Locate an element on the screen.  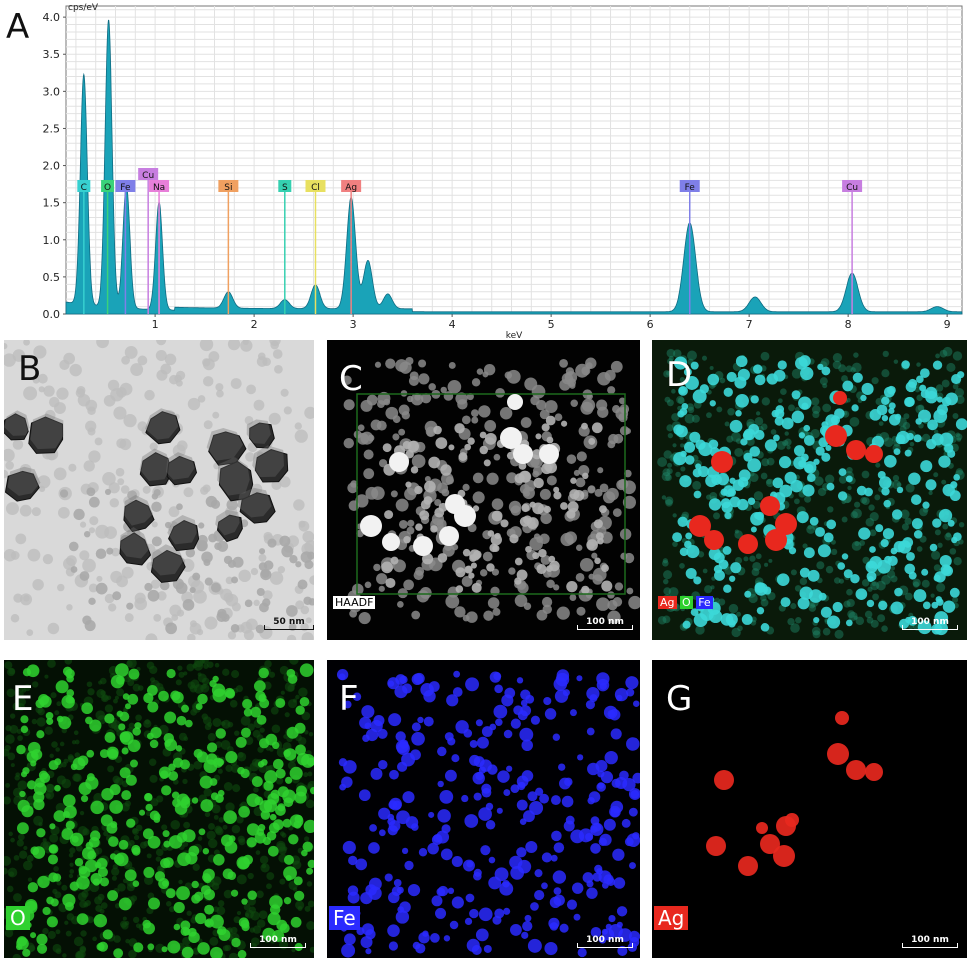
scale-bar-g: 100 nm is located at coordinates (930, 941).